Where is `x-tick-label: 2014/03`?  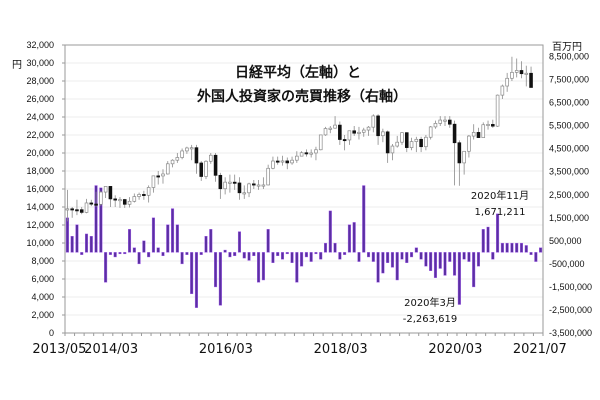 x-tick-label: 2014/03 is located at coordinates (111, 349).